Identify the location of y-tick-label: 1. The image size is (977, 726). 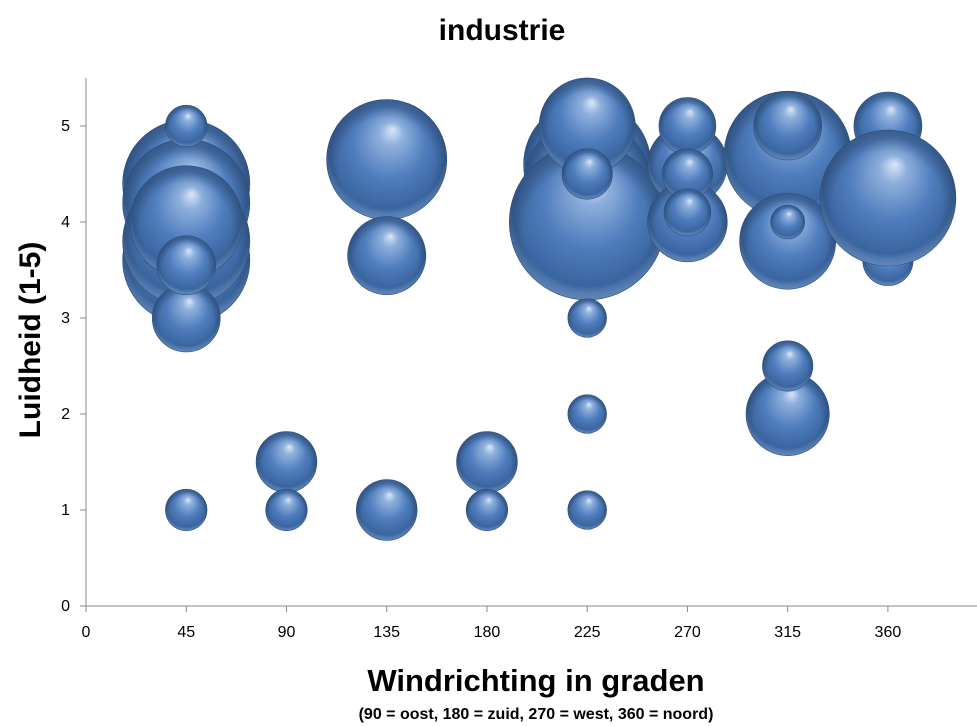
(65, 510).